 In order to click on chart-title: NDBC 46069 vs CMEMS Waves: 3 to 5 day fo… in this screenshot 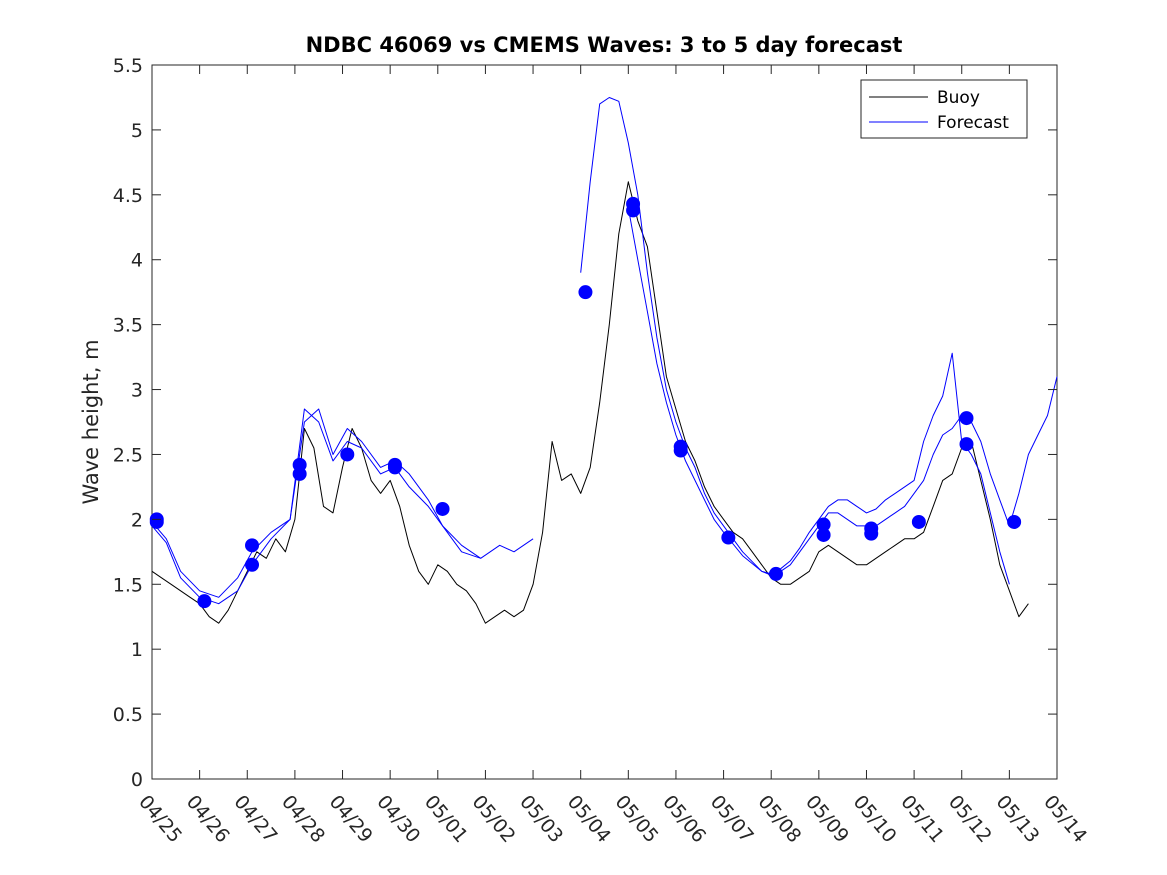, I will do `click(604, 45)`.